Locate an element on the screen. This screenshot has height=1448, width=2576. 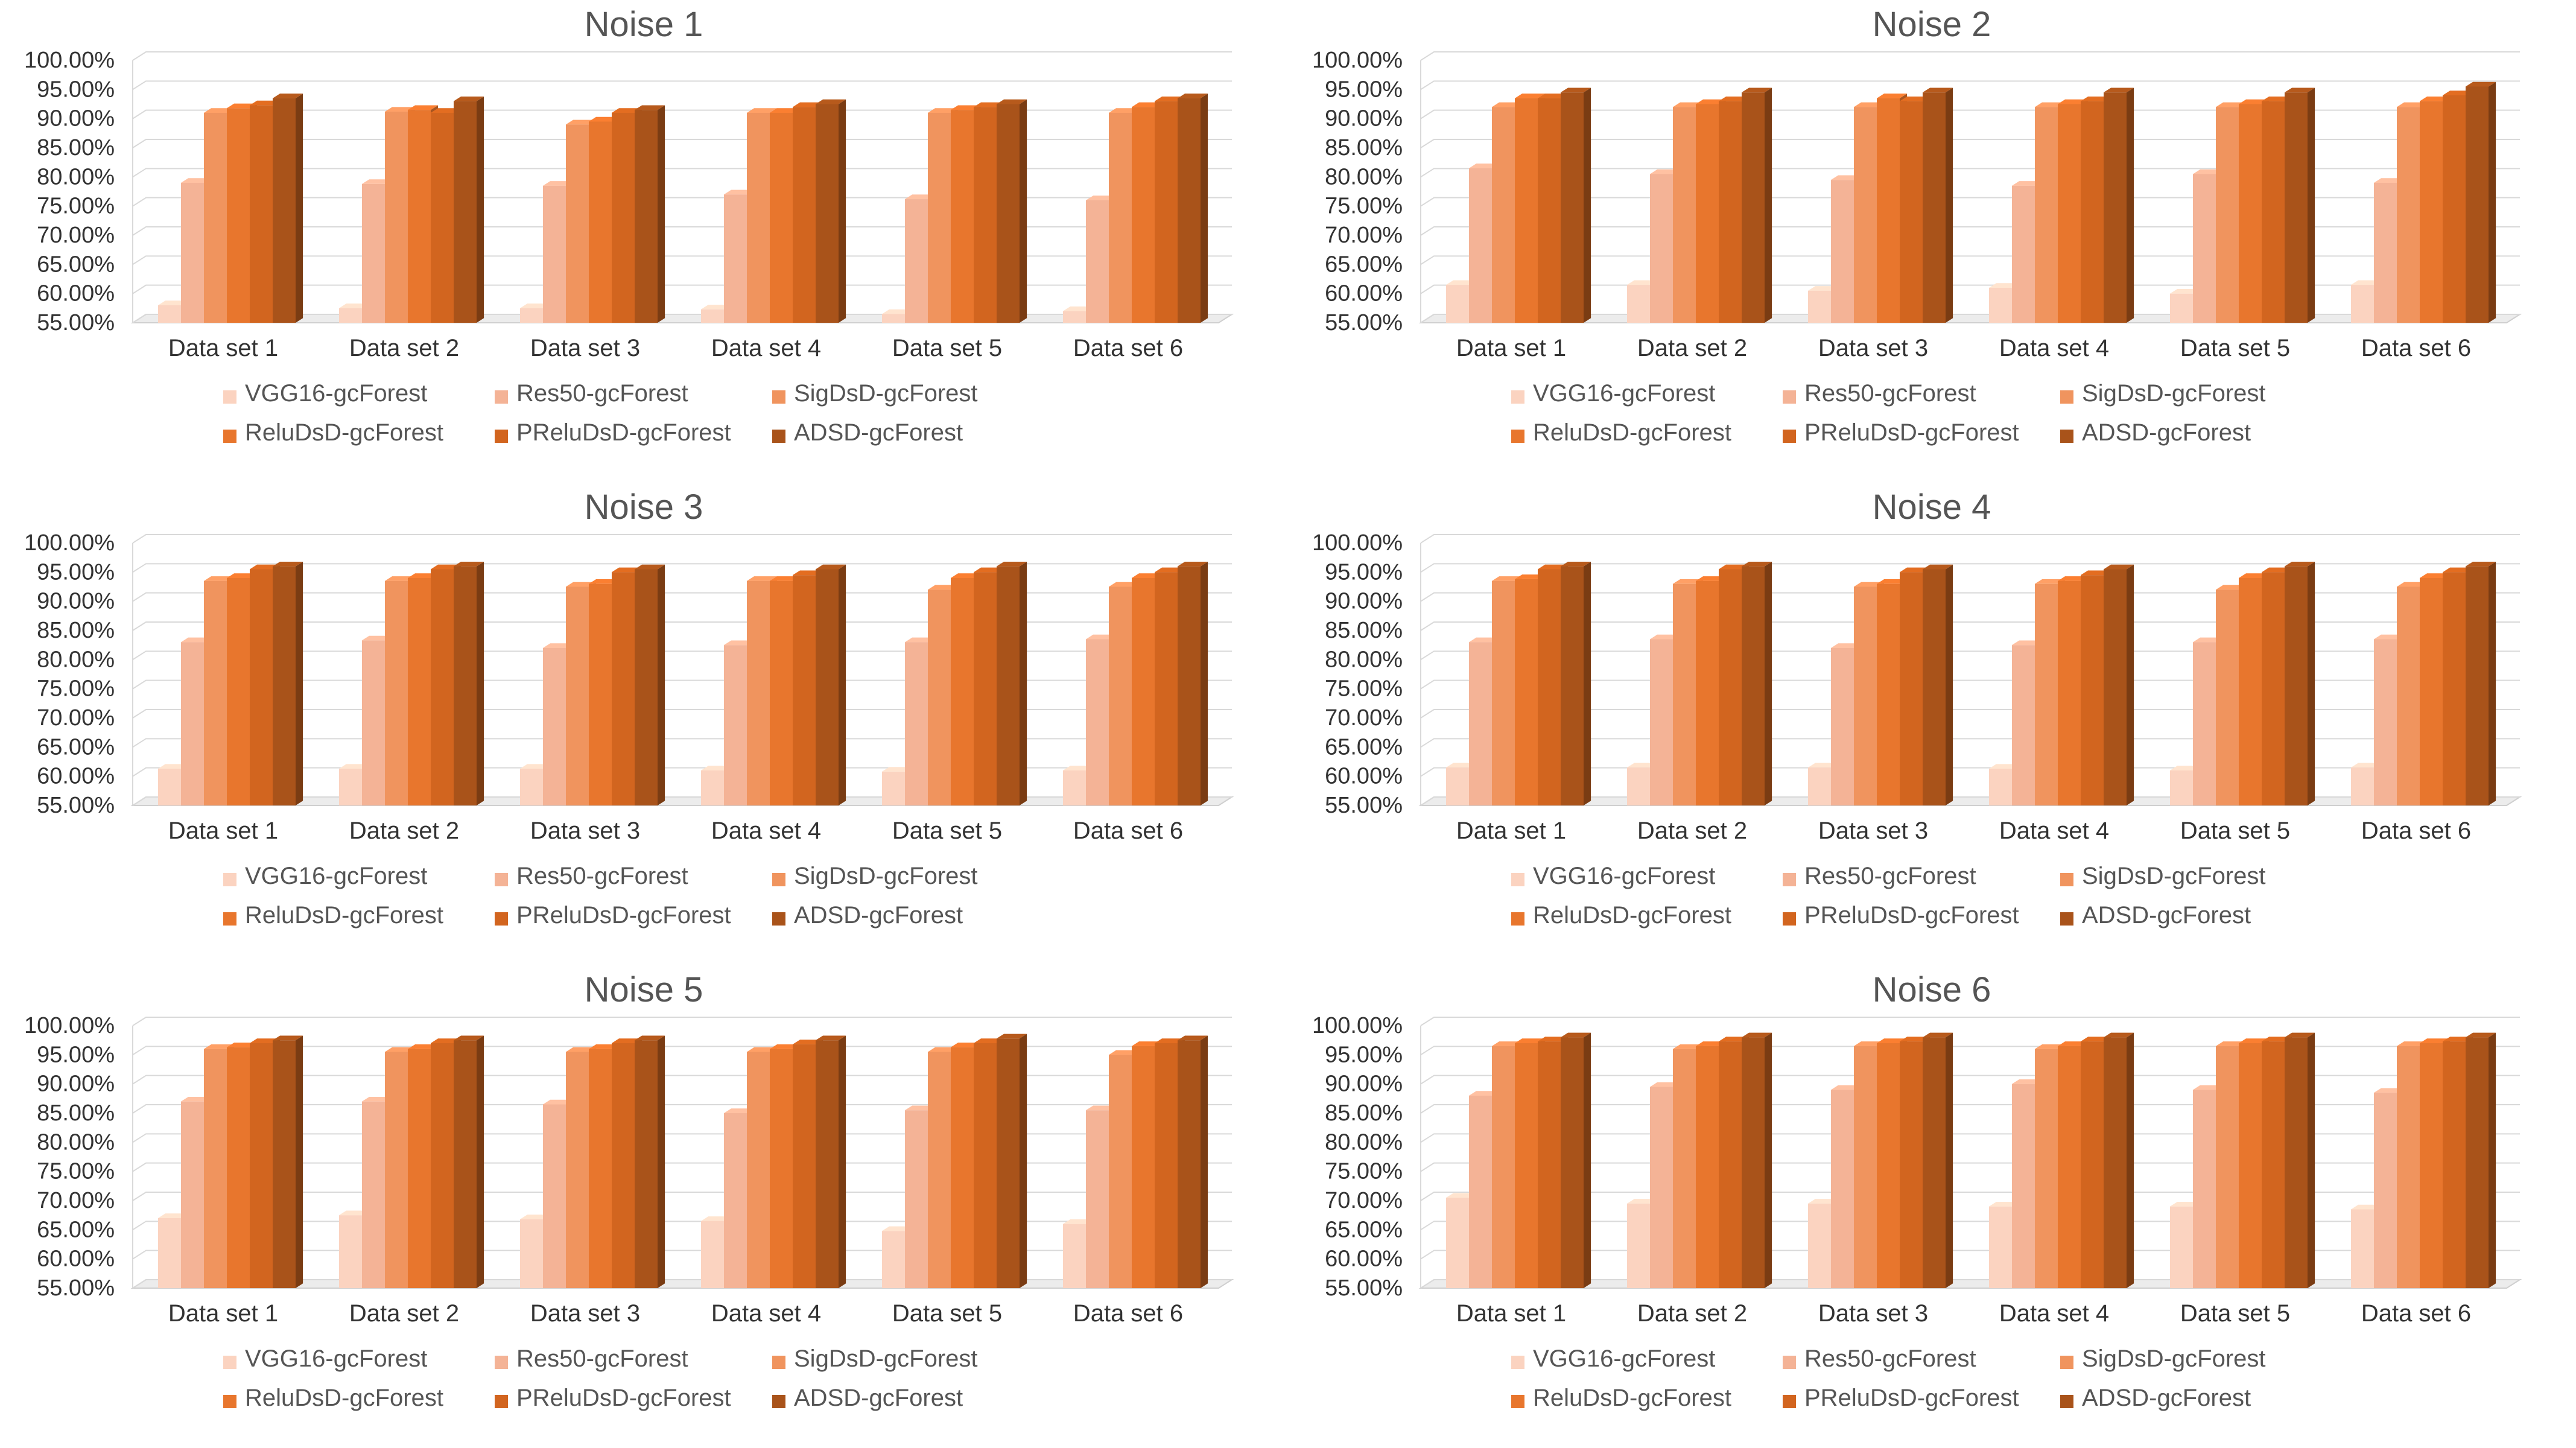
y-tick-label: 65.00% is located at coordinates (1364, 1230).